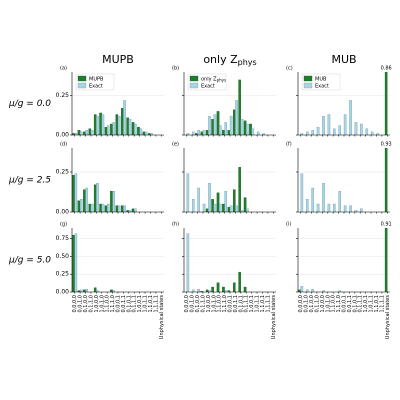 This screenshot has height=400, width=400. I want to click on column-title-text: MUPB, so click(118, 59).